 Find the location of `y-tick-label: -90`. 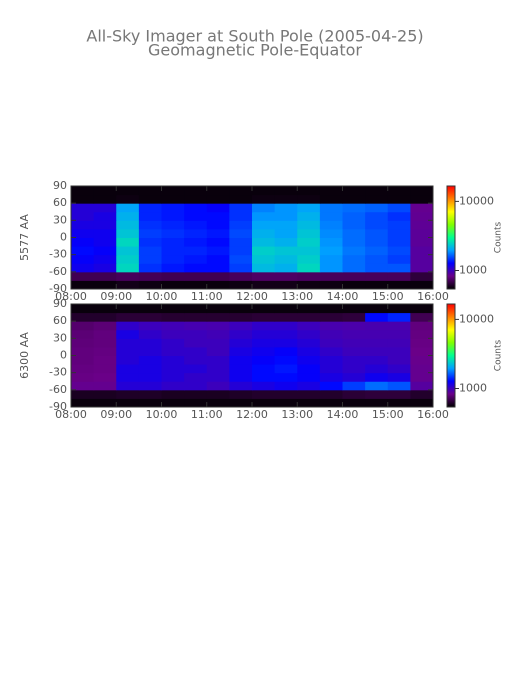

y-tick-label: -90 is located at coordinates (58, 406).